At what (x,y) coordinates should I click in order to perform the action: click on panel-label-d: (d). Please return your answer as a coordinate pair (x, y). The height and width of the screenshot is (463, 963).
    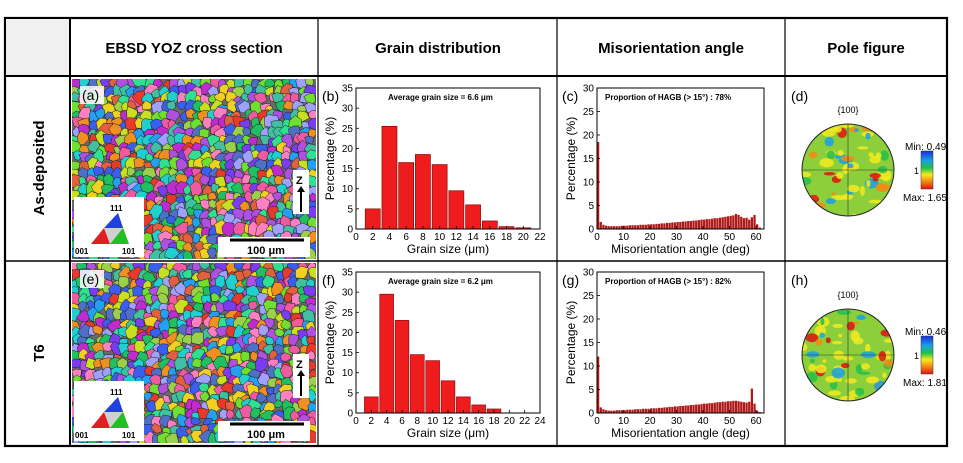
    Looking at the image, I should click on (799, 96).